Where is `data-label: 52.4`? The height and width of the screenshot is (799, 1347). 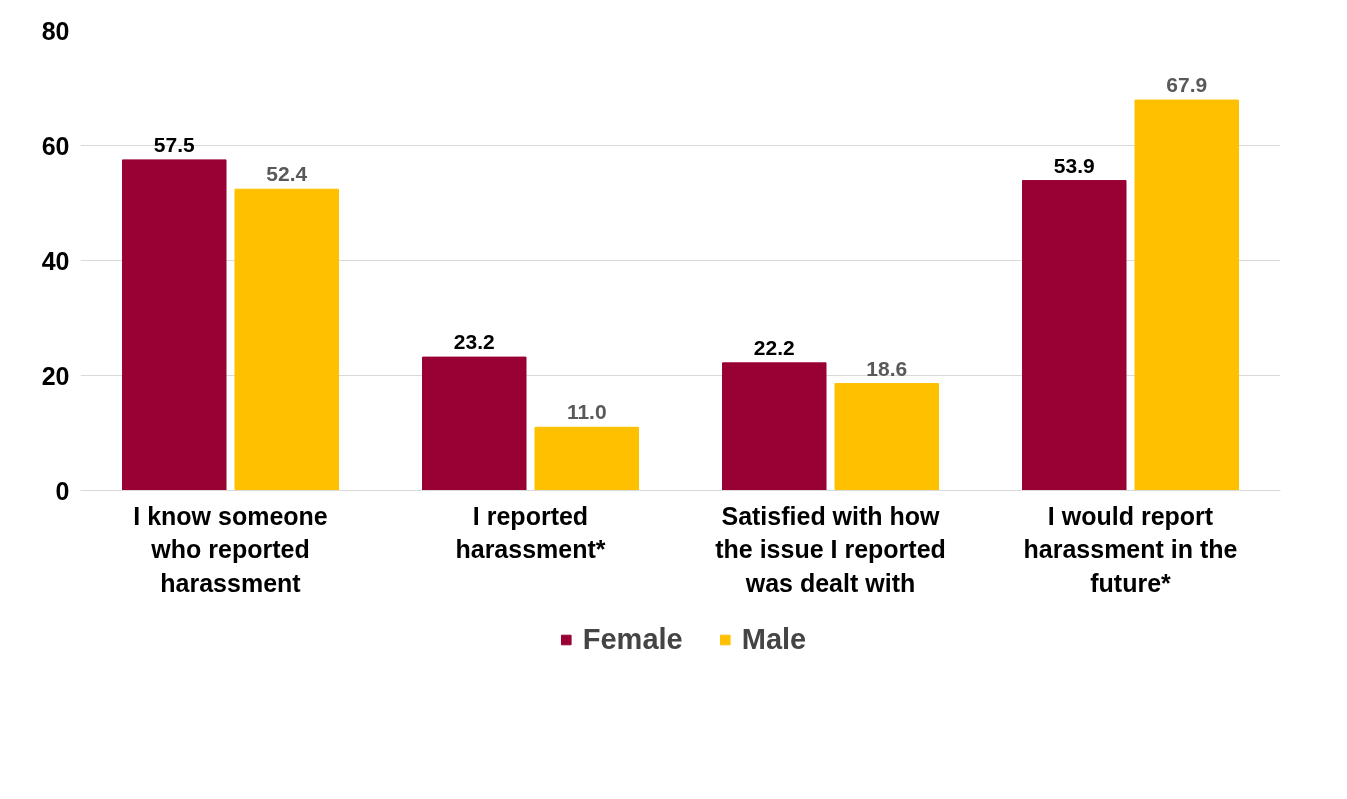
data-label: 52.4 is located at coordinates (287, 174).